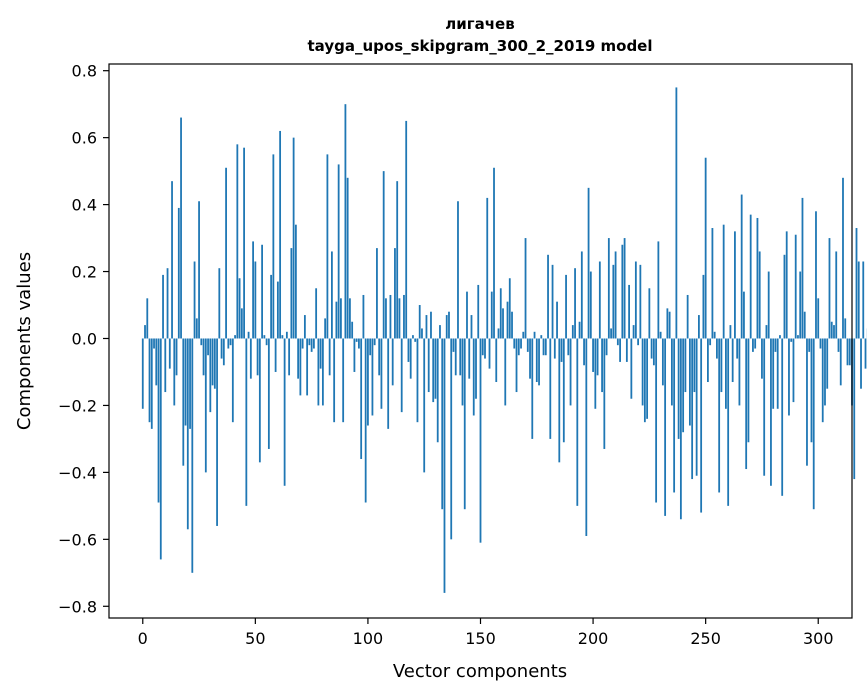  Describe the element at coordinates (84, 138) in the screenshot. I see `y-tick-label: 0.6` at that location.